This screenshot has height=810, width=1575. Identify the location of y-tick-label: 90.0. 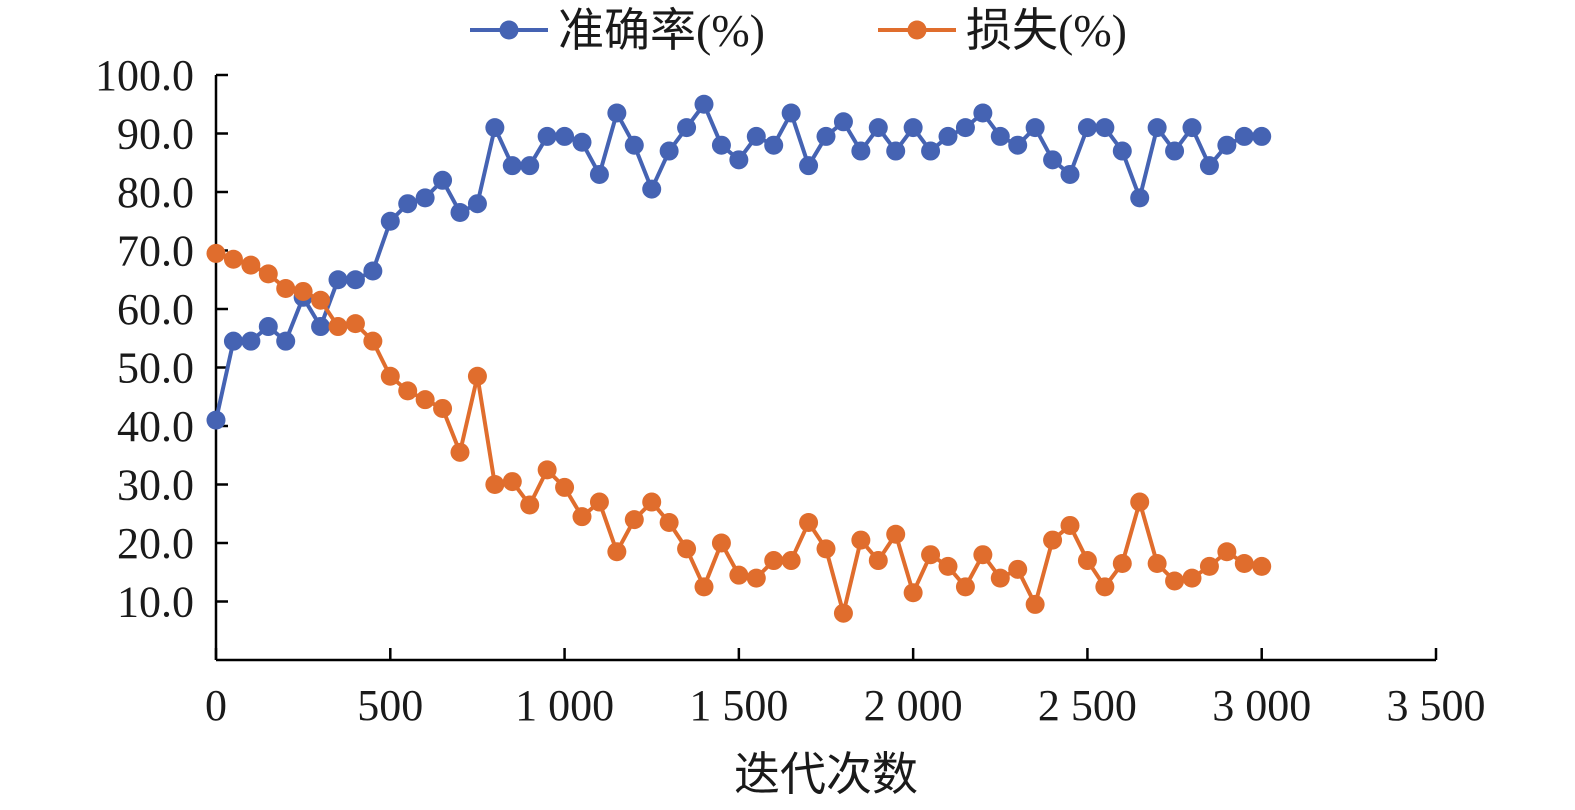
(155, 134).